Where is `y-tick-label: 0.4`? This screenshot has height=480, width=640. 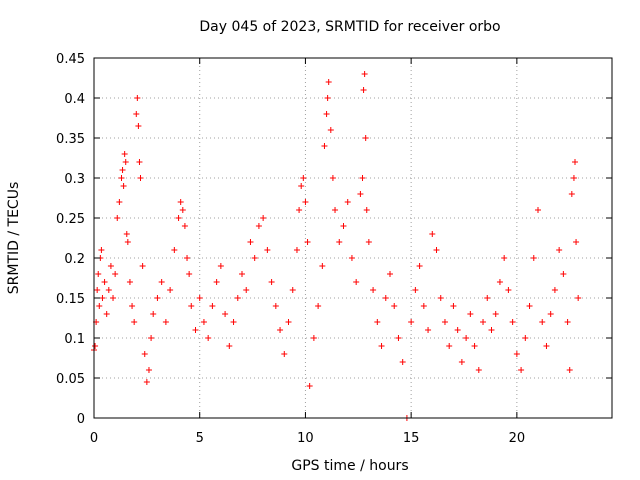
y-tick-label: 0.4 is located at coordinates (74, 99).